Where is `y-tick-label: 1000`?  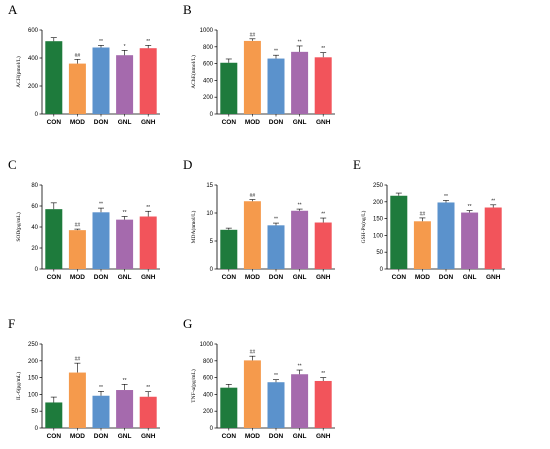 y-tick-label: 1000 is located at coordinates (207, 345).